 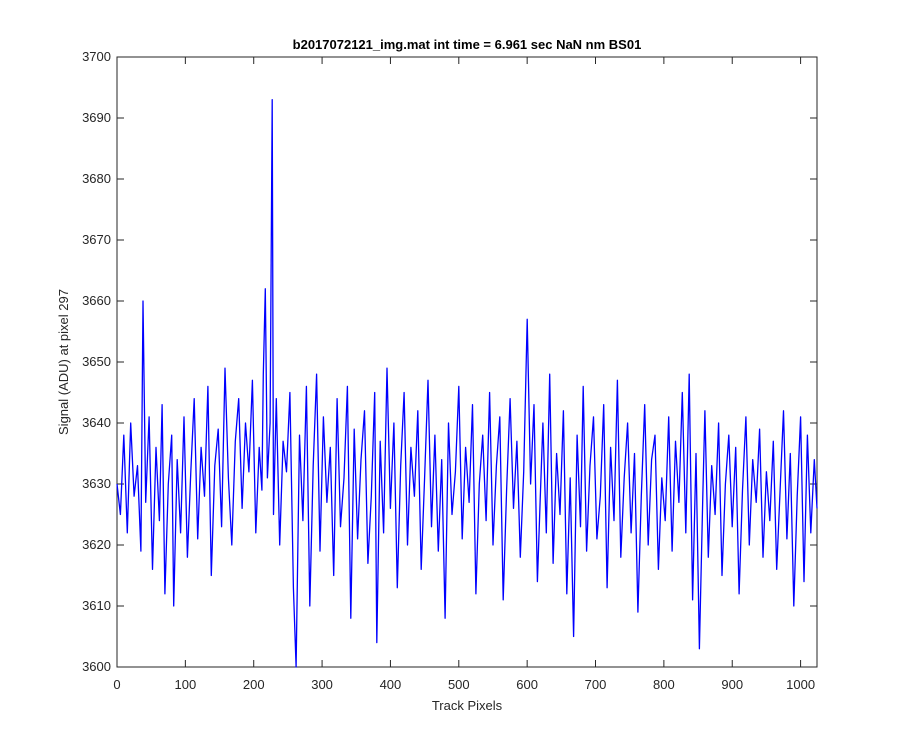 What do you see at coordinates (96, 422) in the screenshot?
I see `y-tick-label: 3640` at bounding box center [96, 422].